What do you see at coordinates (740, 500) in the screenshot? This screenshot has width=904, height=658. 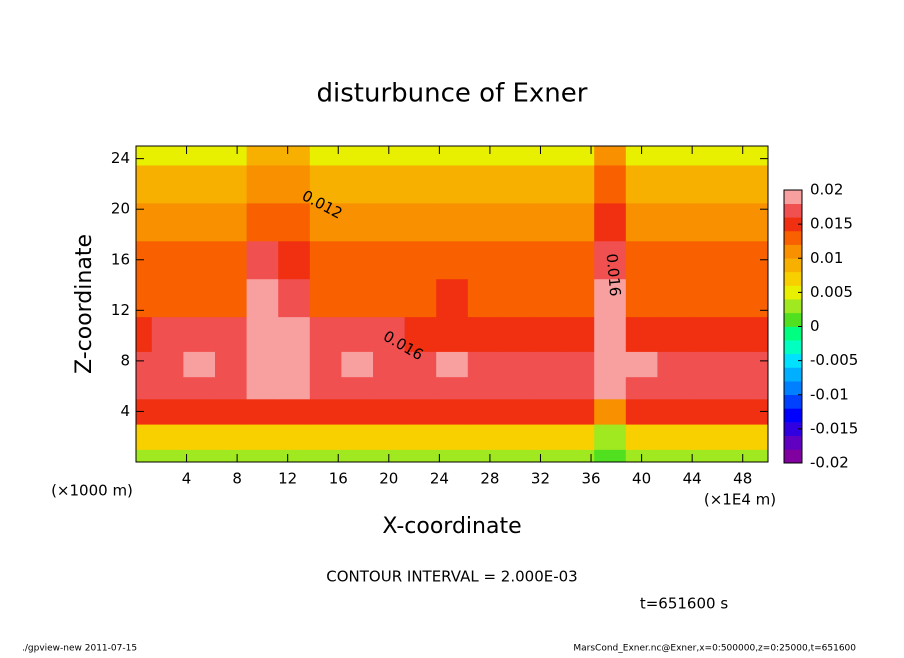 I see `x-unit: (×1E4 m)` at bounding box center [740, 500].